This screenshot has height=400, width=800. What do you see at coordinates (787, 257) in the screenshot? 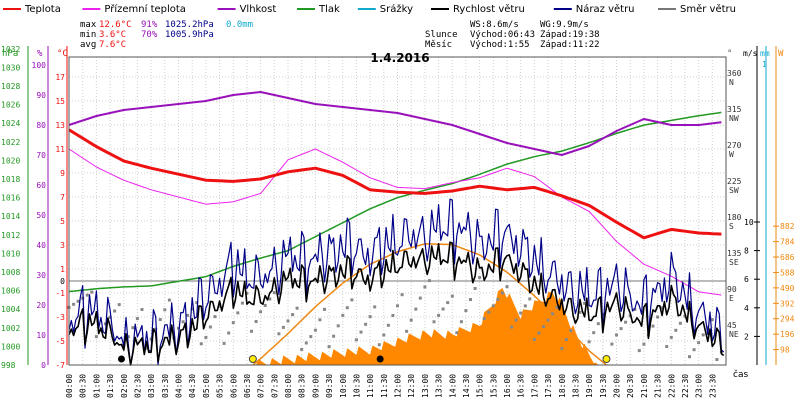
I see `wm2-tick-label: 686` at bounding box center [787, 257].